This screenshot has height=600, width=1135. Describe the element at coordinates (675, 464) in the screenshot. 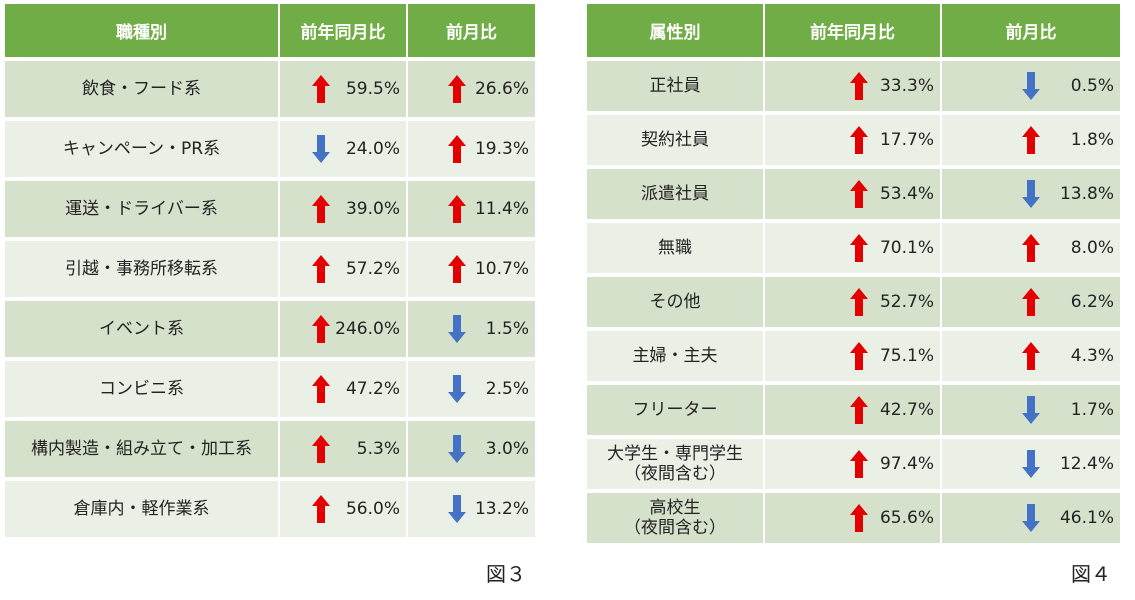

I see `row-label-text: 大学生・専門学生 （夜間含む）` at that location.